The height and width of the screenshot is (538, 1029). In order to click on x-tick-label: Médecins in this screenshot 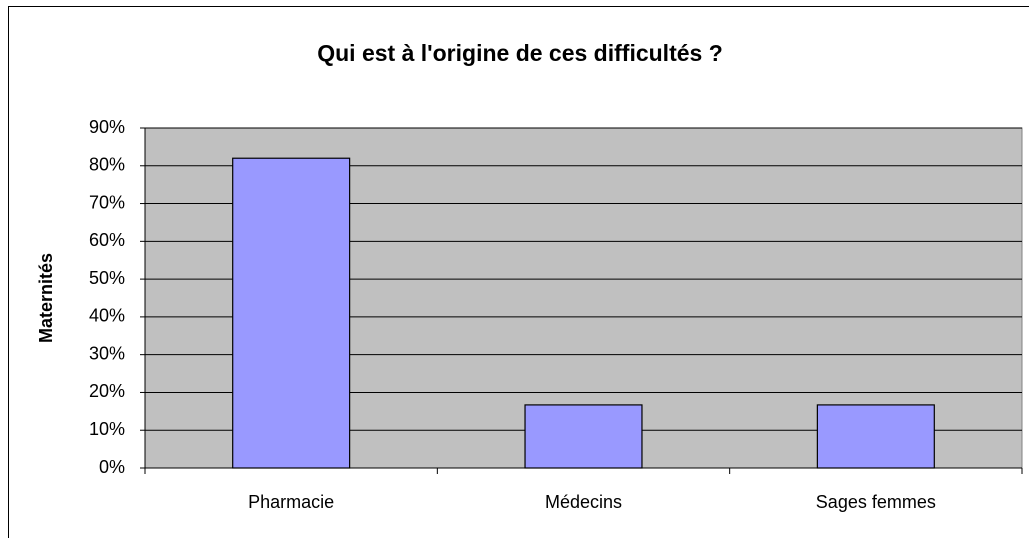, I will do `click(583, 502)`.